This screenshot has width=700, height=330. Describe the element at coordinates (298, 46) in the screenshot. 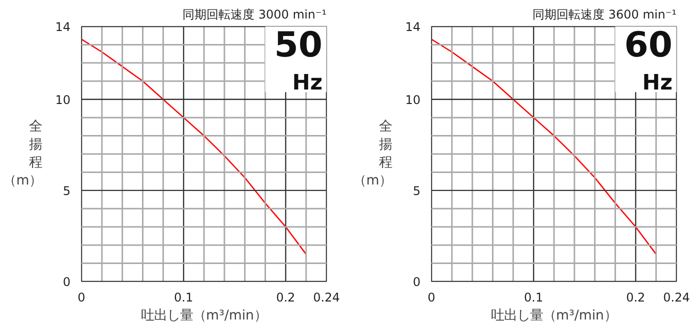

I see `annotation: 50` at that location.